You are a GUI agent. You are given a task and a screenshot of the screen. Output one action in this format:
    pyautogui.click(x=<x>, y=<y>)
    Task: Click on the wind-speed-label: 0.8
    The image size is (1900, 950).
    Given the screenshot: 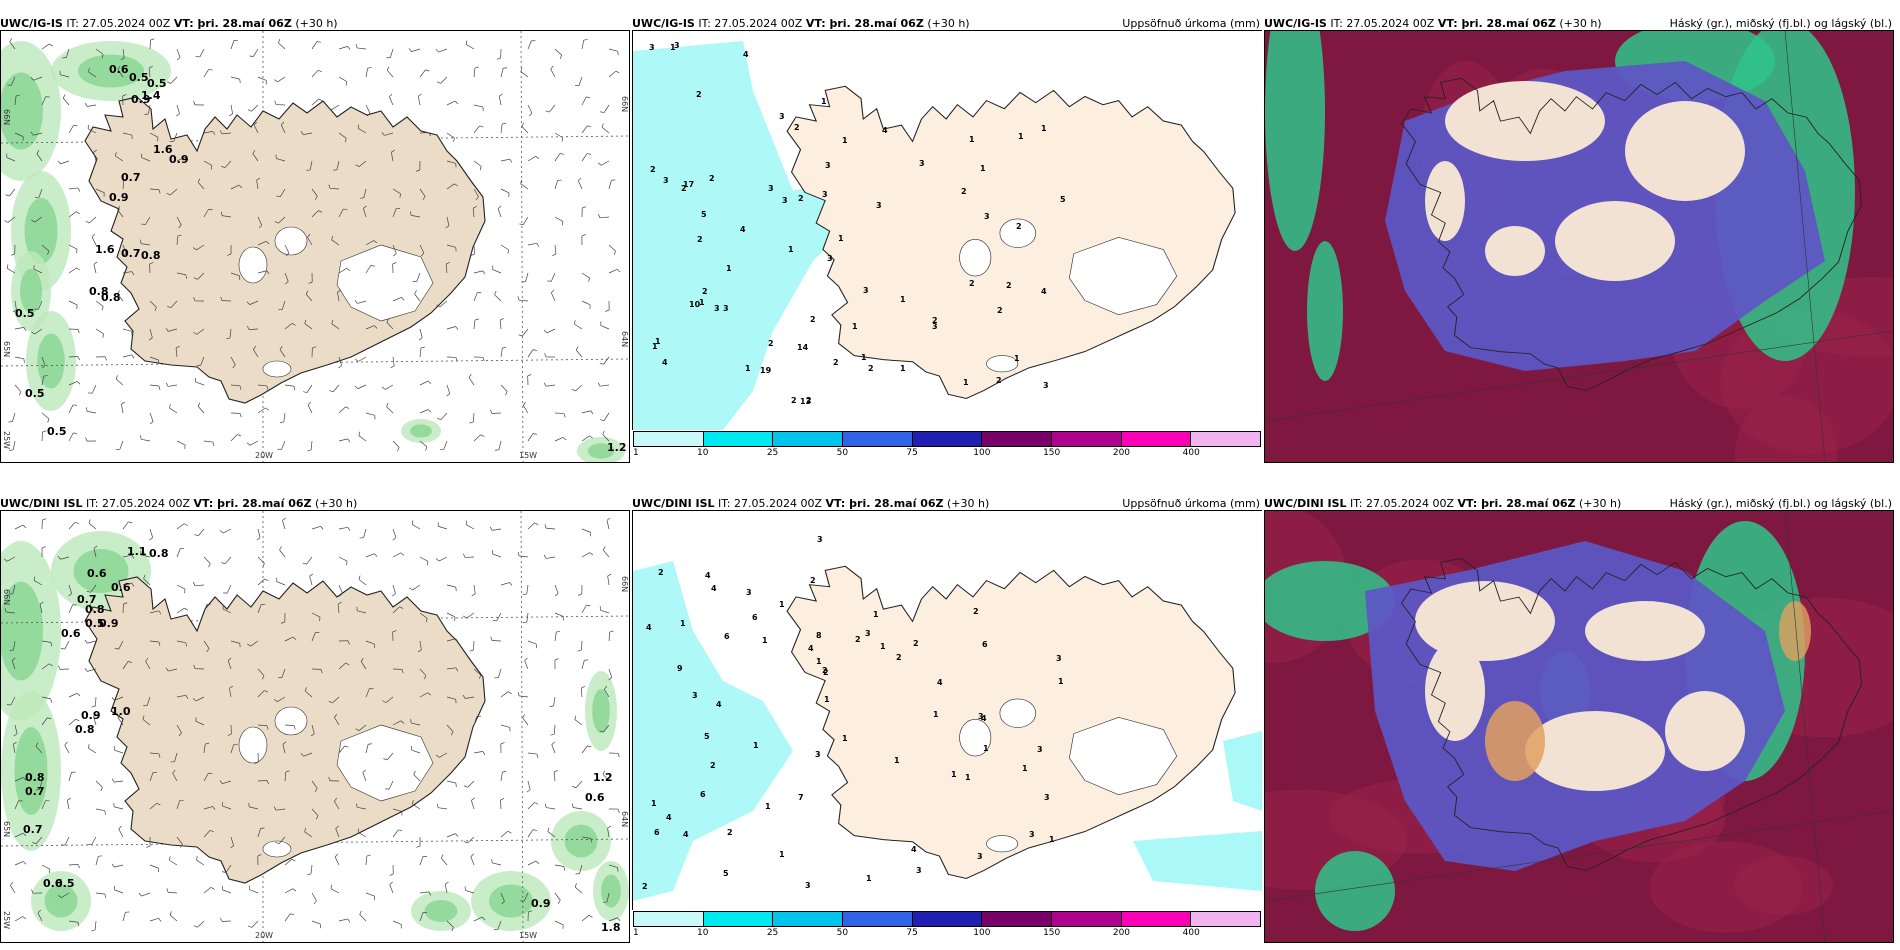 What is the action you would take?
    pyautogui.click(x=95, y=609)
    